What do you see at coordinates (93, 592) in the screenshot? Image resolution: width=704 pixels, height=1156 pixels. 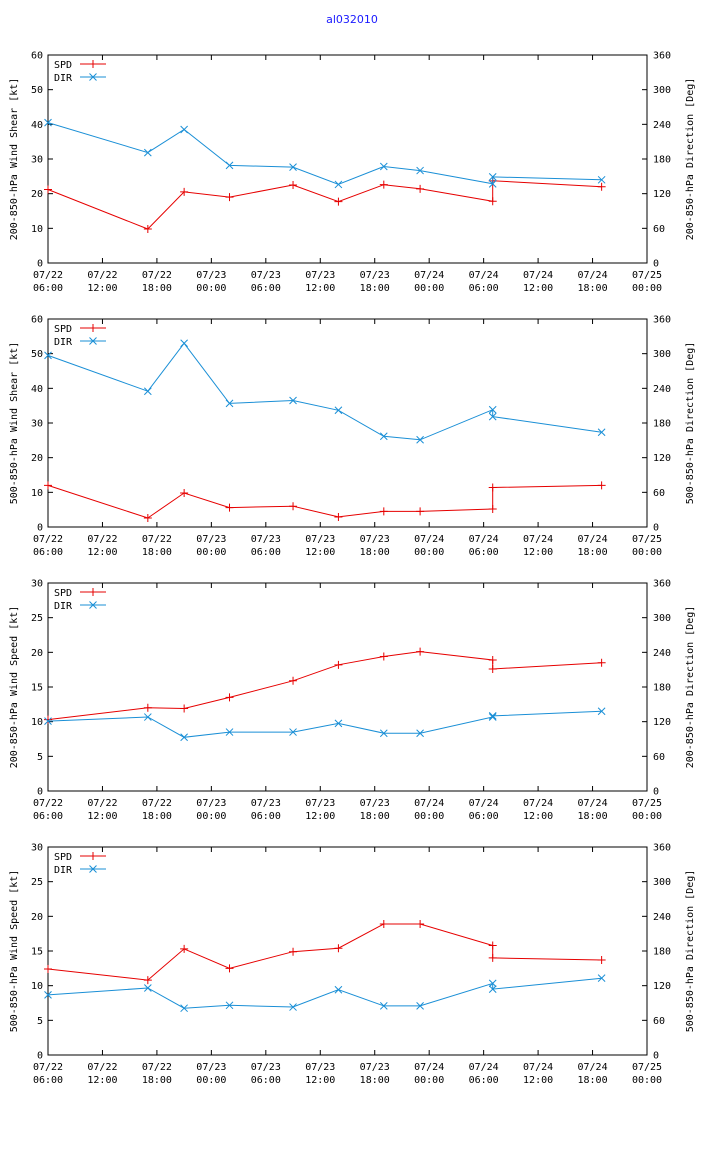 I see `legend-spd-marker` at bounding box center [93, 592].